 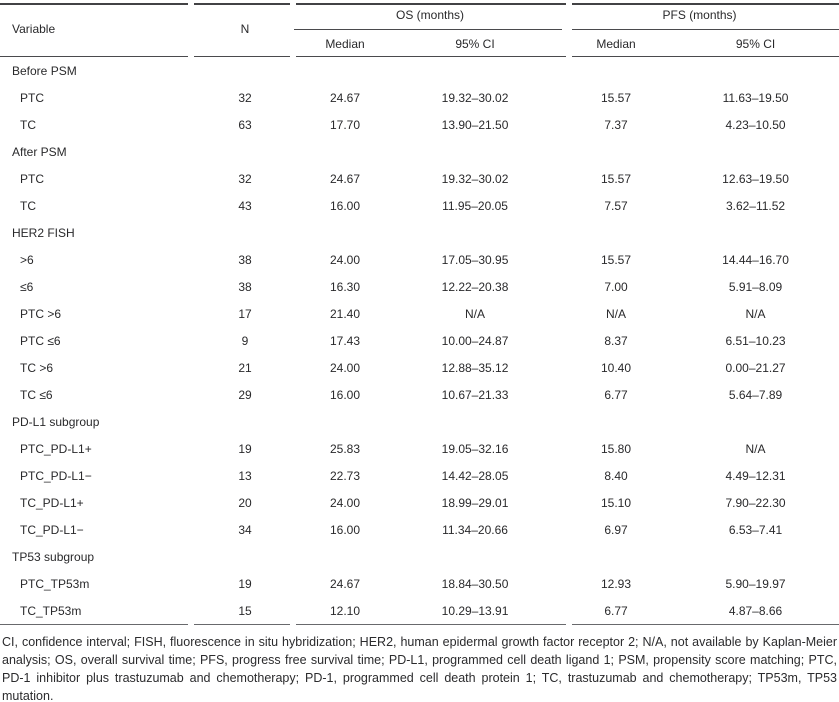 I want to click on variable-cell: PTC >6, so click(x=41, y=313).